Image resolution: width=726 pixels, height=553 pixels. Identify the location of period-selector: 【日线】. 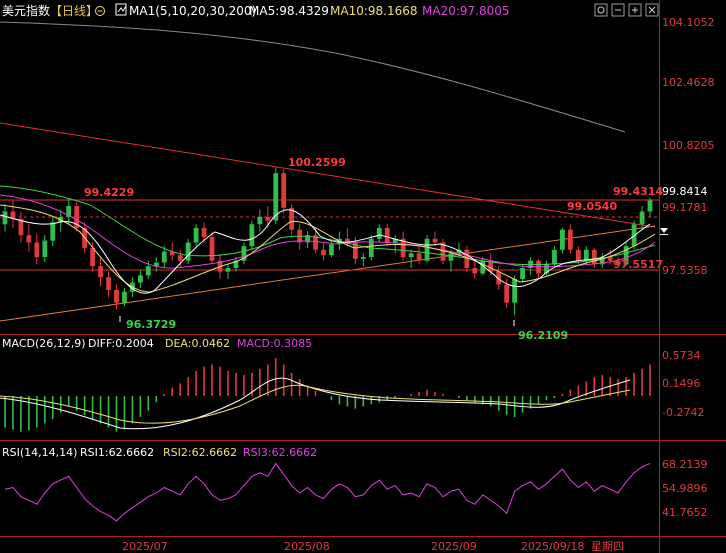
(74, 11).